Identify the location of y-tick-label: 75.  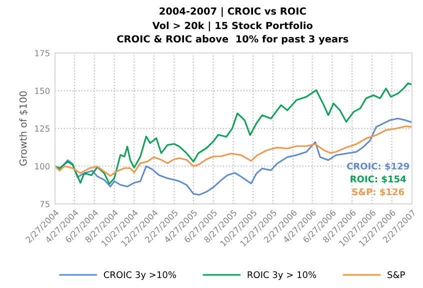
(45, 204).